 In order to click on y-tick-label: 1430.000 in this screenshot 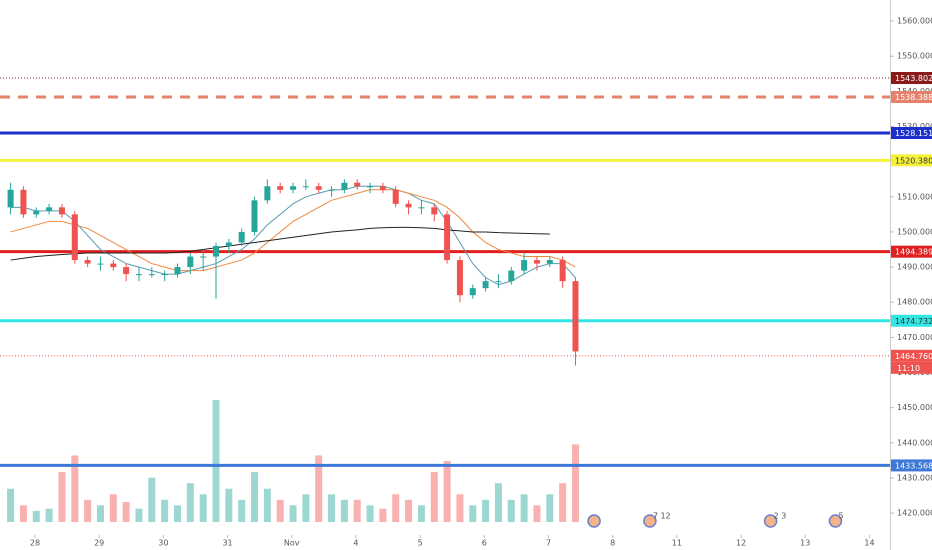, I will do `click(914, 477)`.